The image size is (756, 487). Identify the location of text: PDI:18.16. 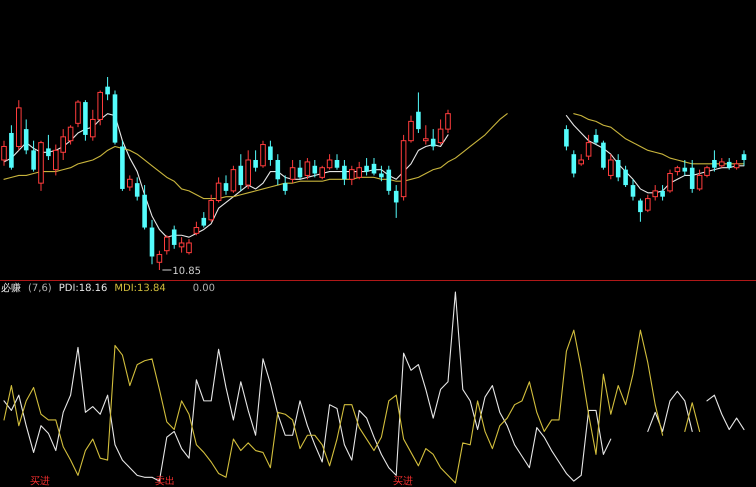
(83, 288).